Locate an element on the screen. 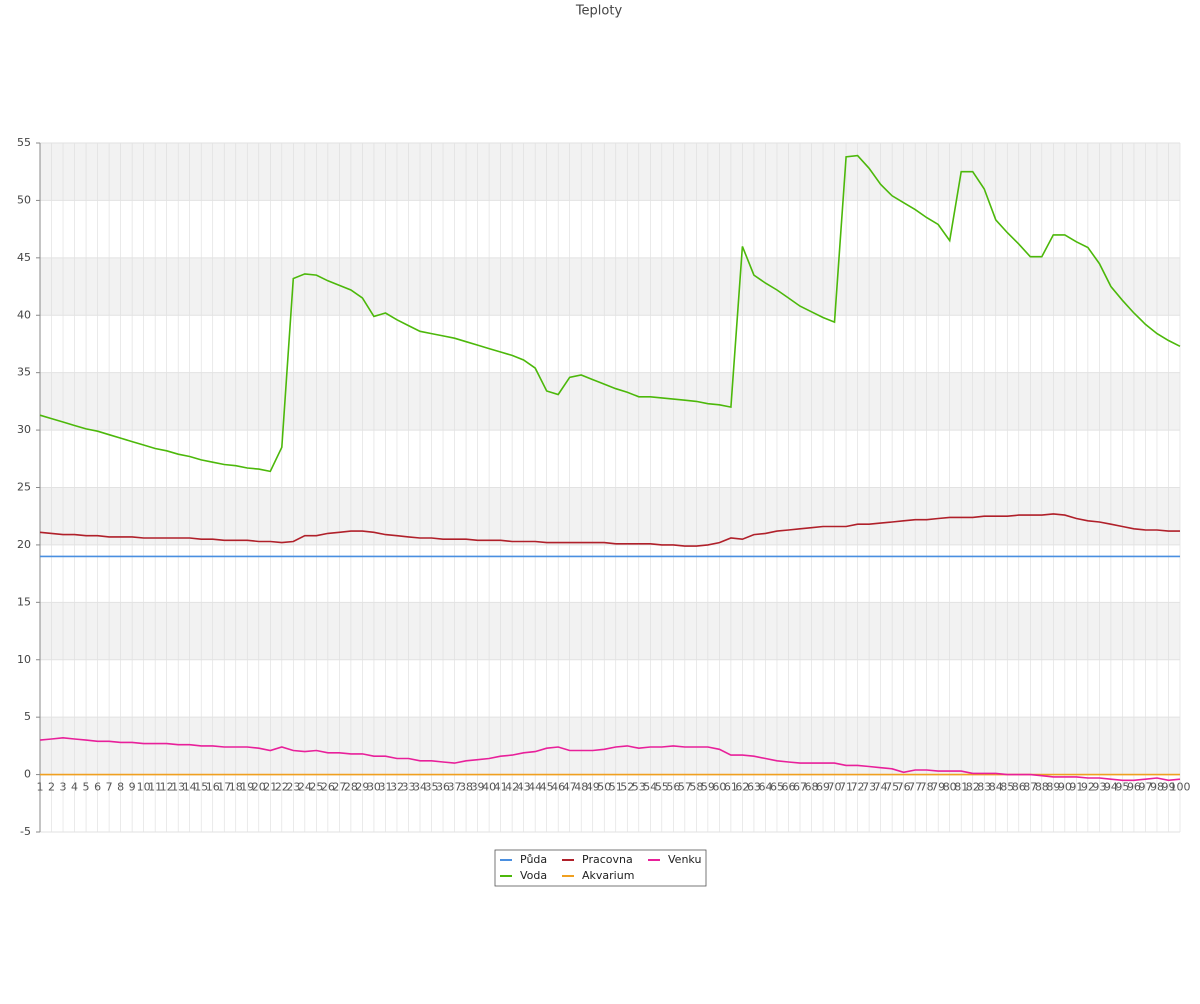 This screenshot has width=1200, height=1004. x-tick-label: 15 is located at coordinates (201, 787).